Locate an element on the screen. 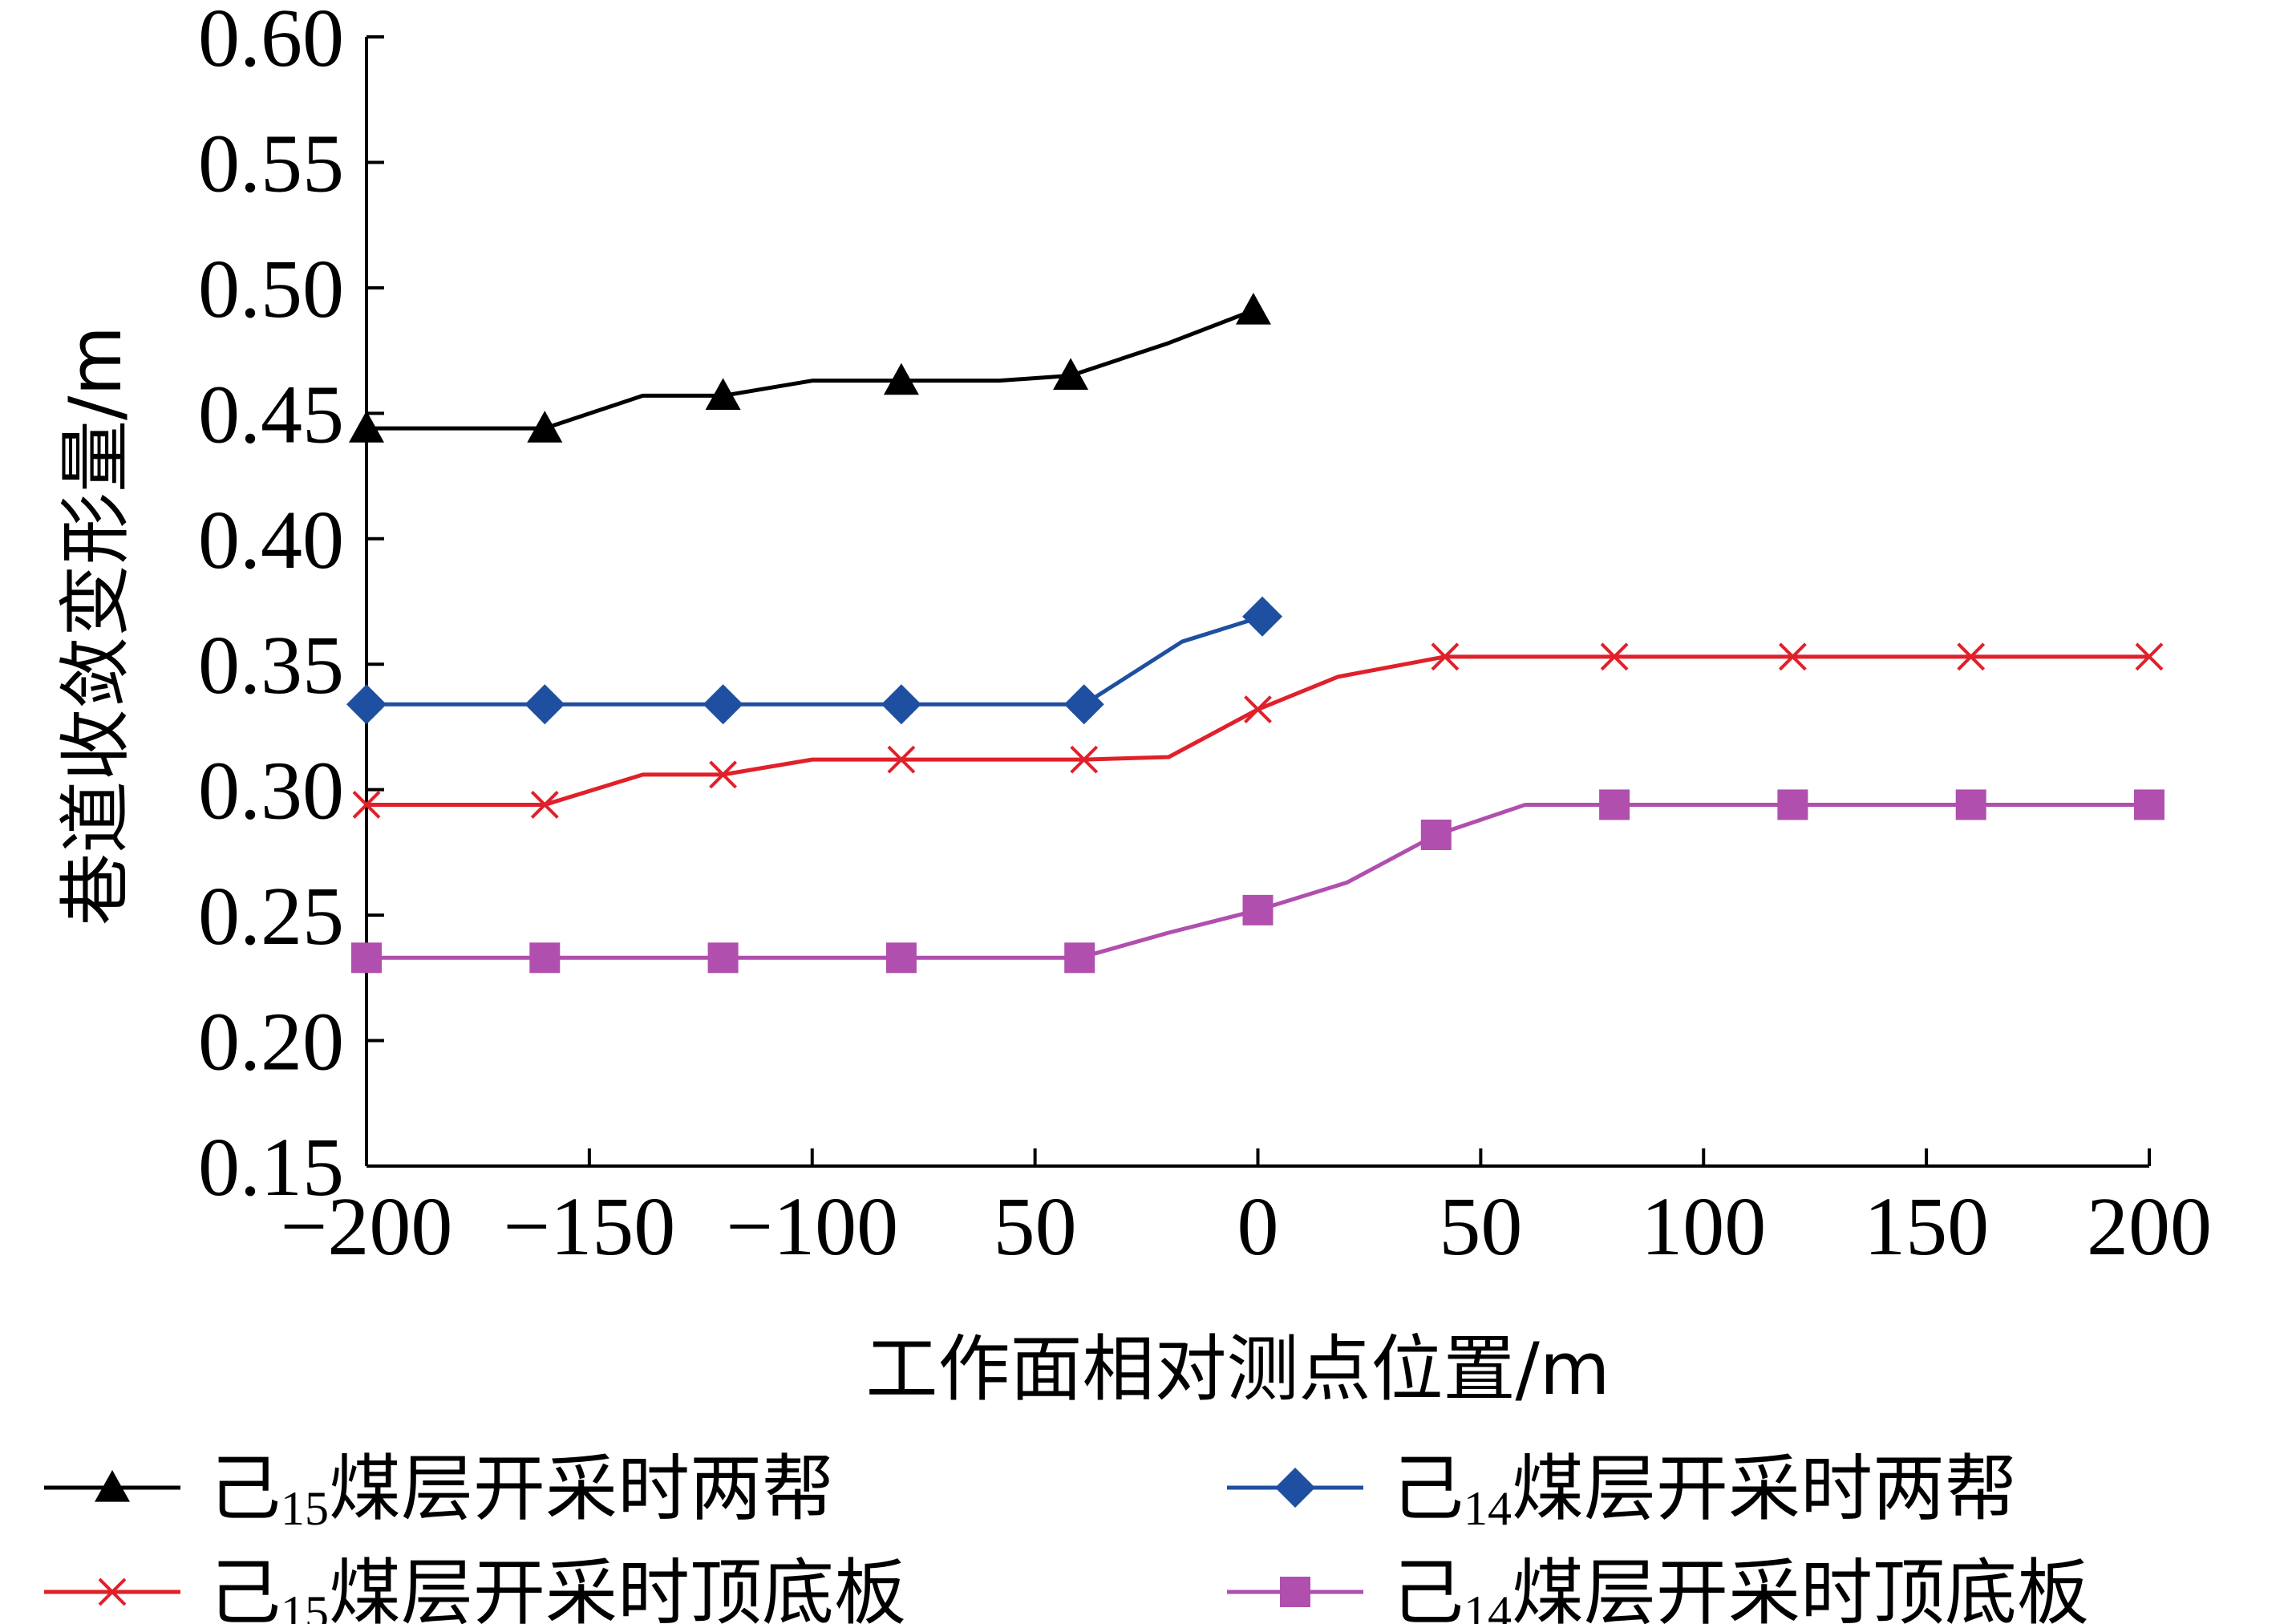 The height and width of the screenshot is (1624, 2292). legend-label: 己15煤层开采时顶底板 is located at coordinates (557, 1587).